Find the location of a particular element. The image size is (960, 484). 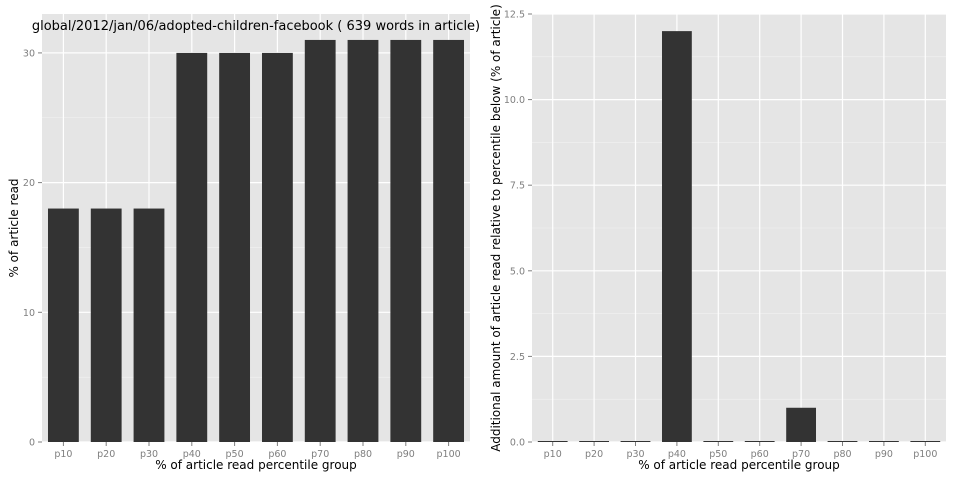

right-y-tick-label: 5.0 is located at coordinates (517, 271).